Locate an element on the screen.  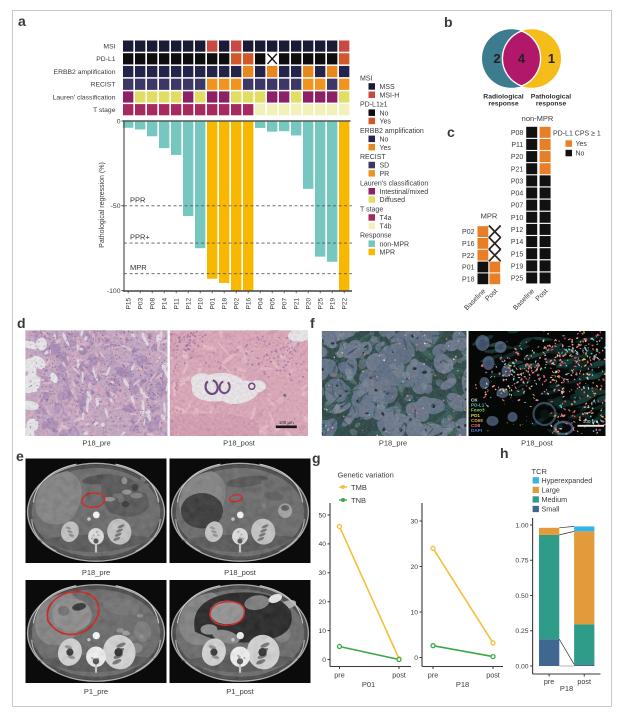
svg-text: 20 is located at coordinates (414, 567).